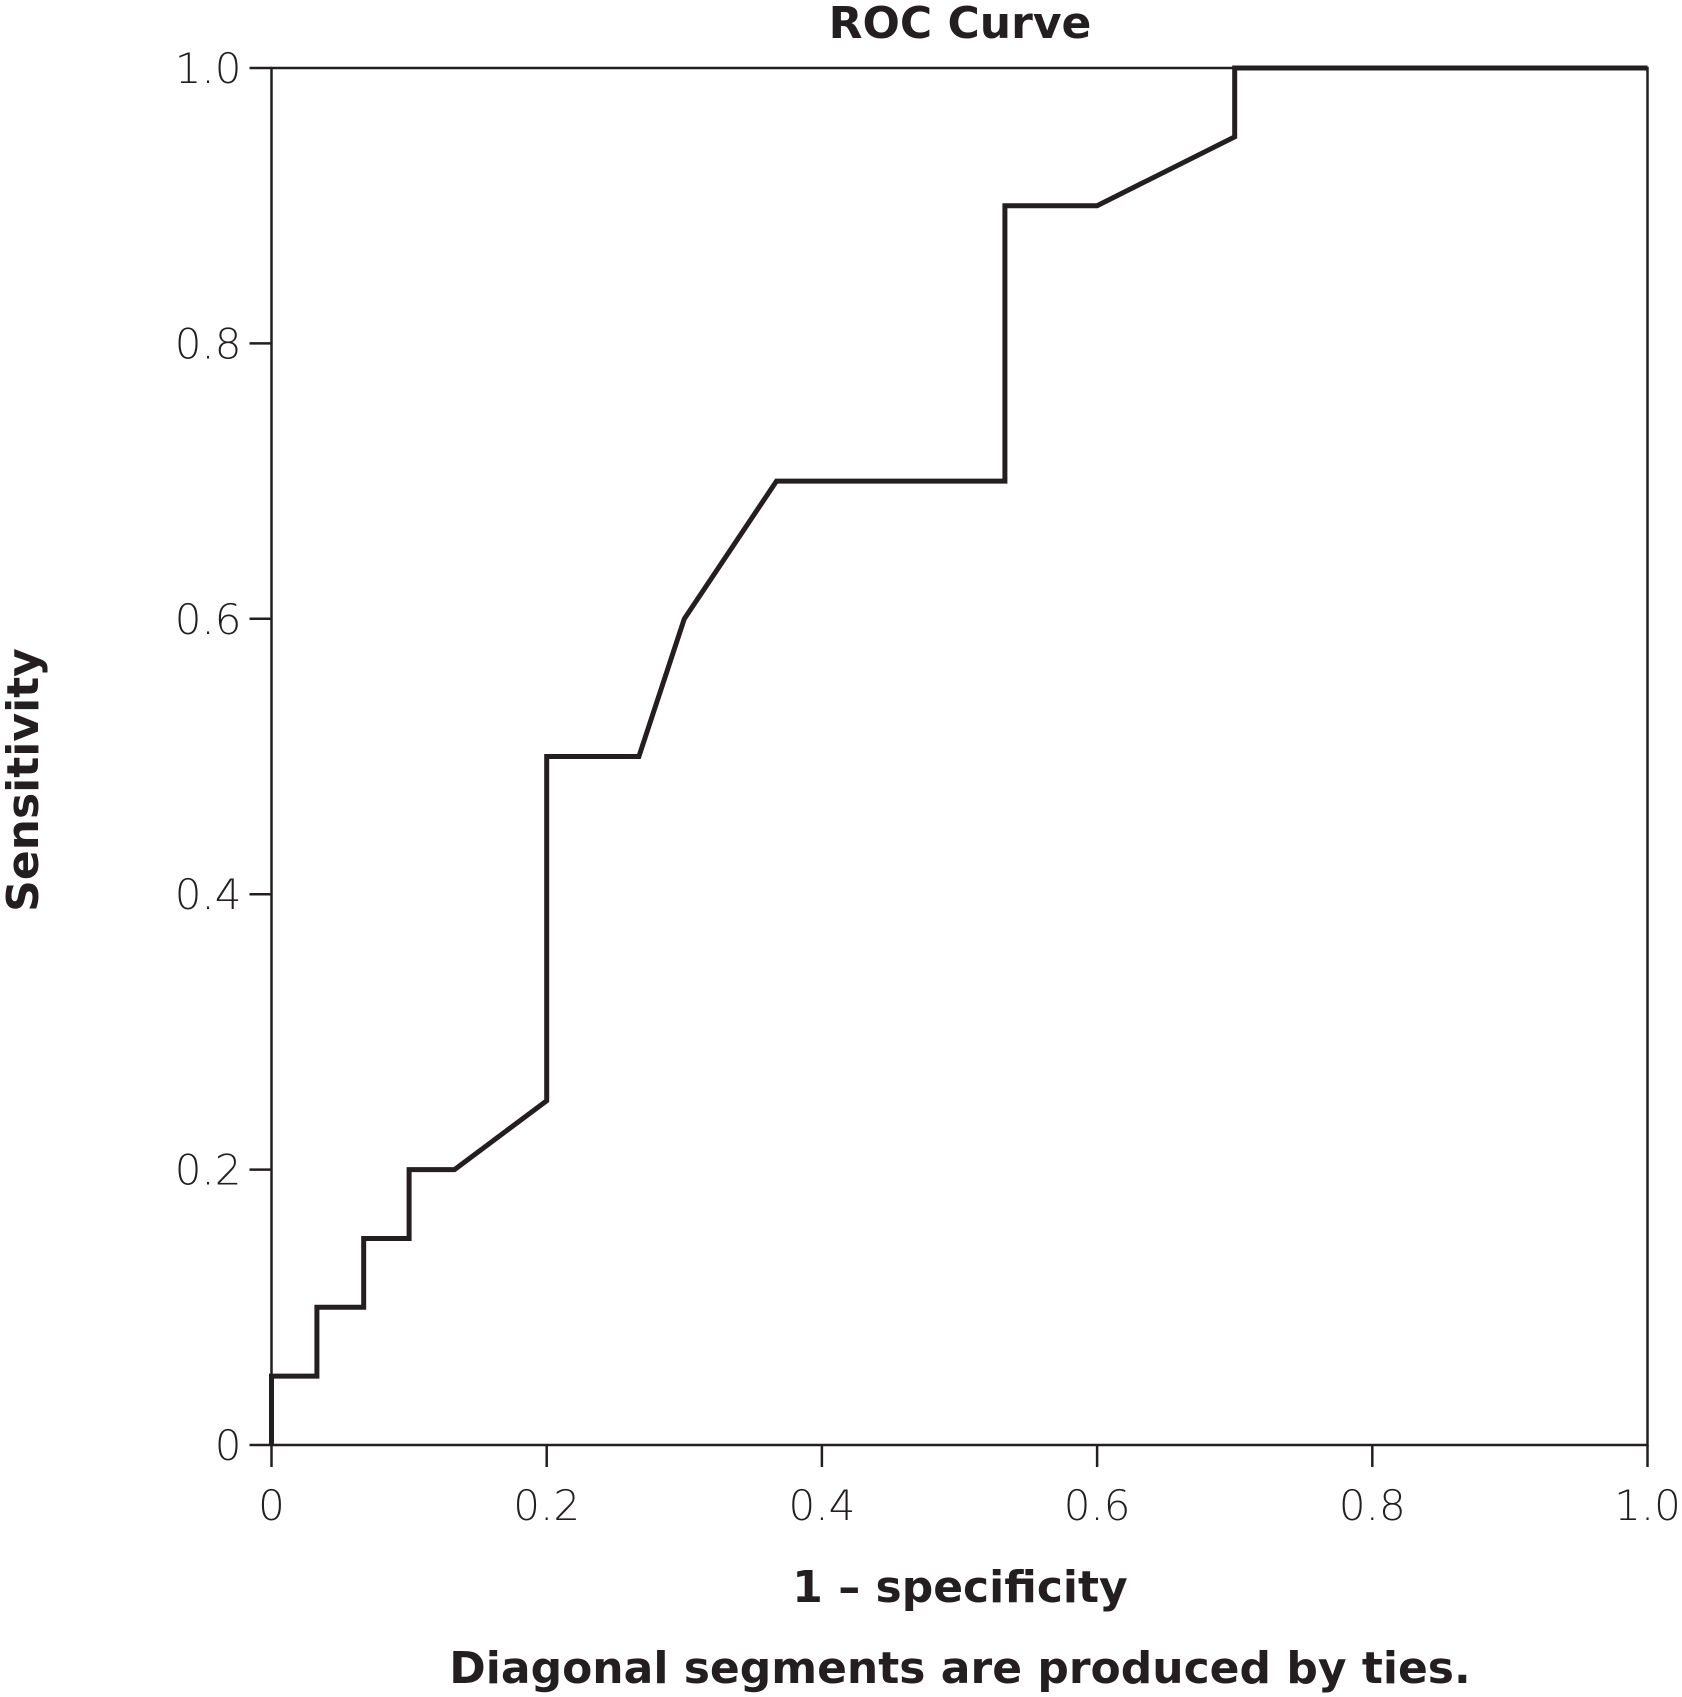  Describe the element at coordinates (1647, 1505) in the screenshot. I see `x-tick-label: 1.0` at that location.